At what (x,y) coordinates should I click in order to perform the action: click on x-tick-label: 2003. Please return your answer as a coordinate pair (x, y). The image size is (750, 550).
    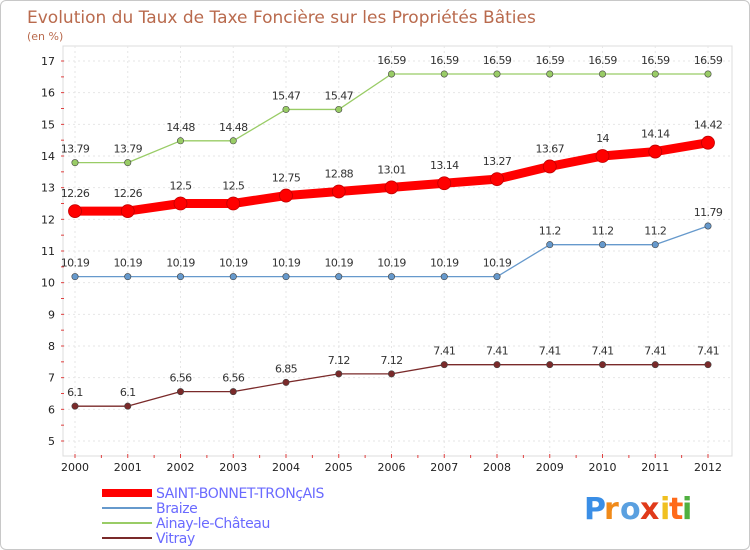
    Looking at the image, I should click on (233, 467).